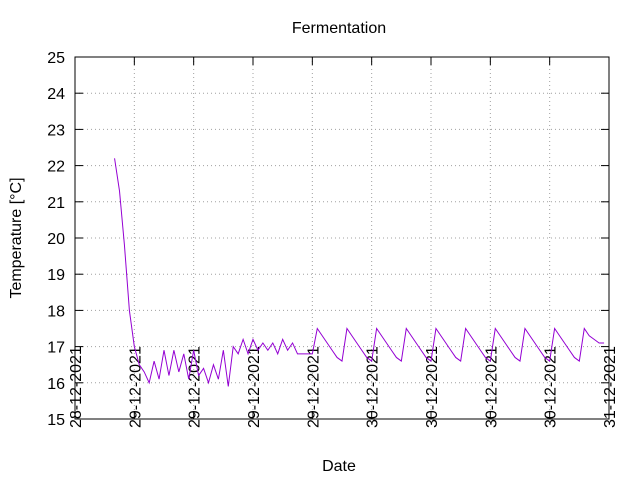 The height and width of the screenshot is (480, 640). Describe the element at coordinates (56, 239) in the screenshot. I see `y-tick-label: 20` at that location.